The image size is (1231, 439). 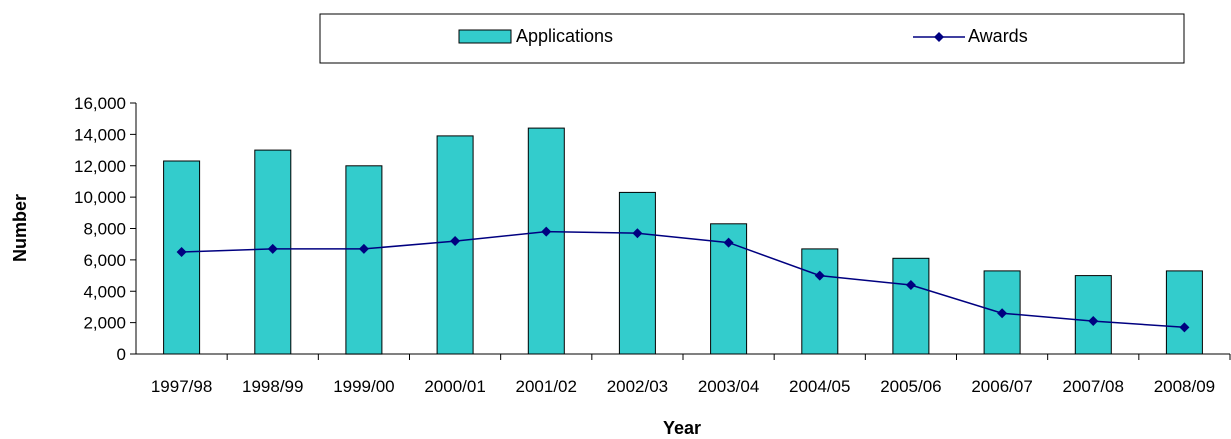 I want to click on x-tick-label-9: 2006/07, so click(x=1001, y=386).